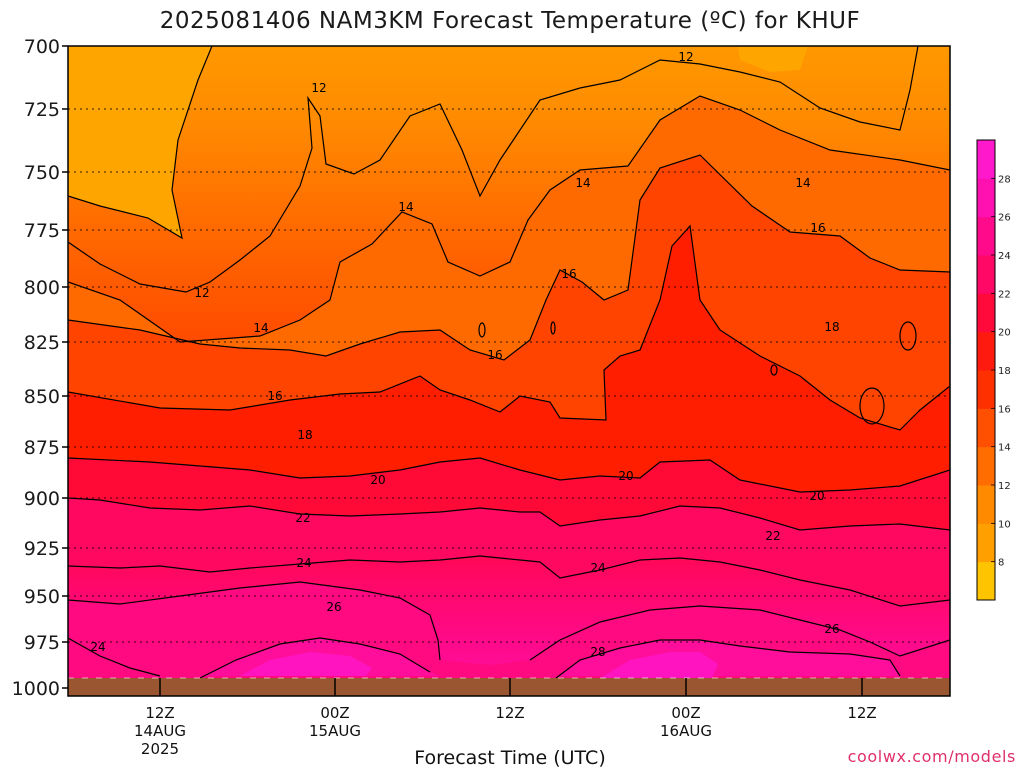 The height and width of the screenshot is (768, 1024). Describe the element at coordinates (42, 597) in the screenshot. I see `ytick-label: 950` at that location.